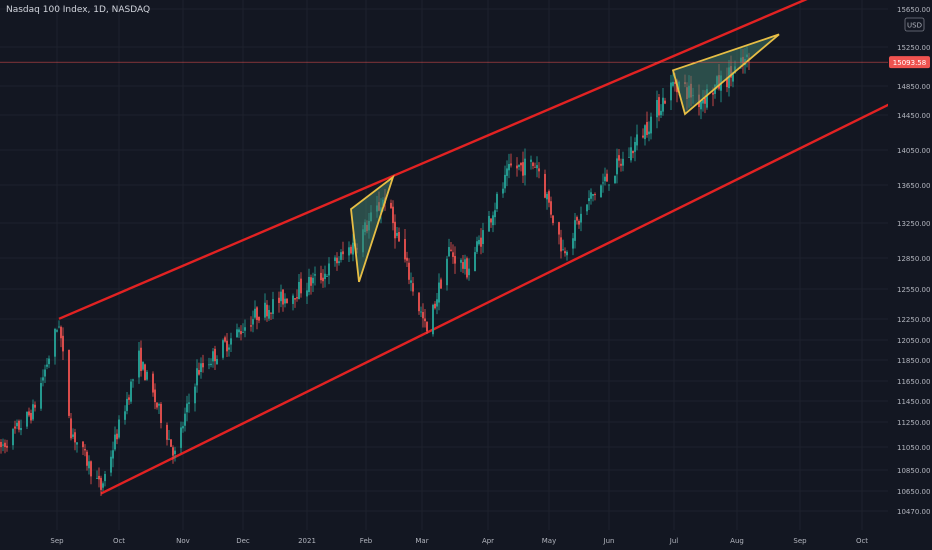 The image size is (932, 550). I want to click on time-axis-panel, so click(466, 540).